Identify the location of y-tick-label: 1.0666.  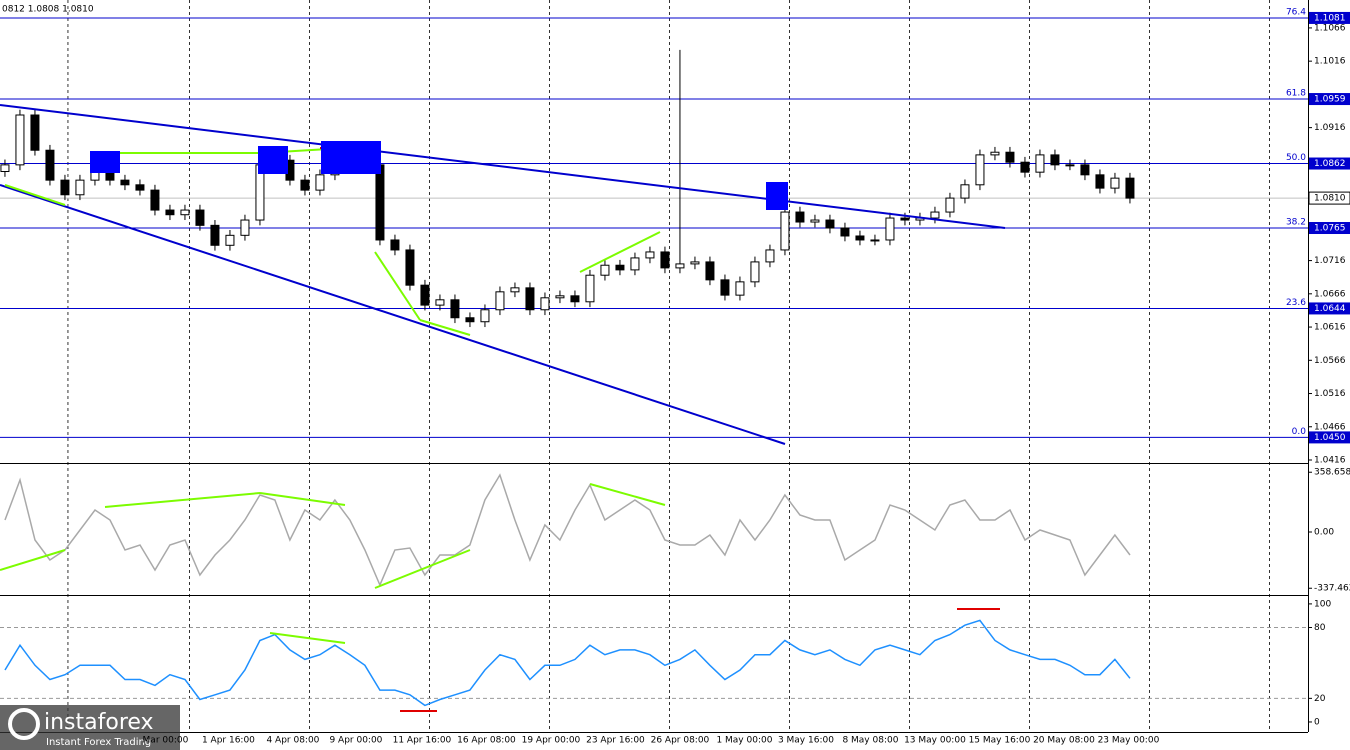
(1330, 294).